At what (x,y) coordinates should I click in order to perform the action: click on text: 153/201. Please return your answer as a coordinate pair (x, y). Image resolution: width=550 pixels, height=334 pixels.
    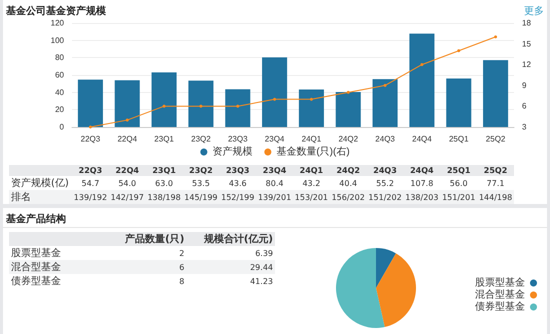
    Looking at the image, I should click on (311, 197).